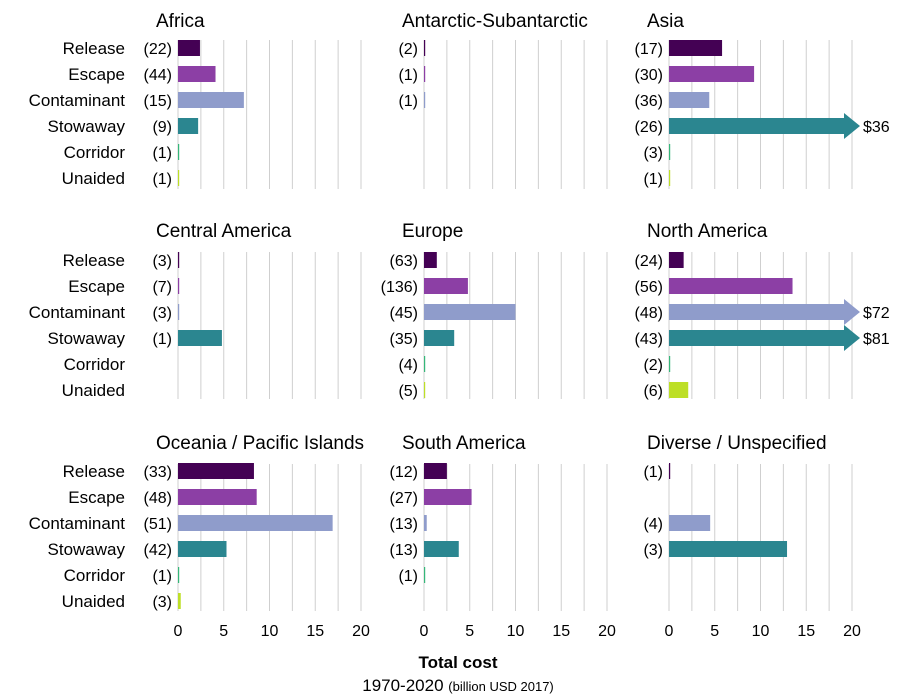 The height and width of the screenshot is (695, 917). What do you see at coordinates (665, 21) in the screenshot?
I see `panel-title-asia: Asia` at bounding box center [665, 21].